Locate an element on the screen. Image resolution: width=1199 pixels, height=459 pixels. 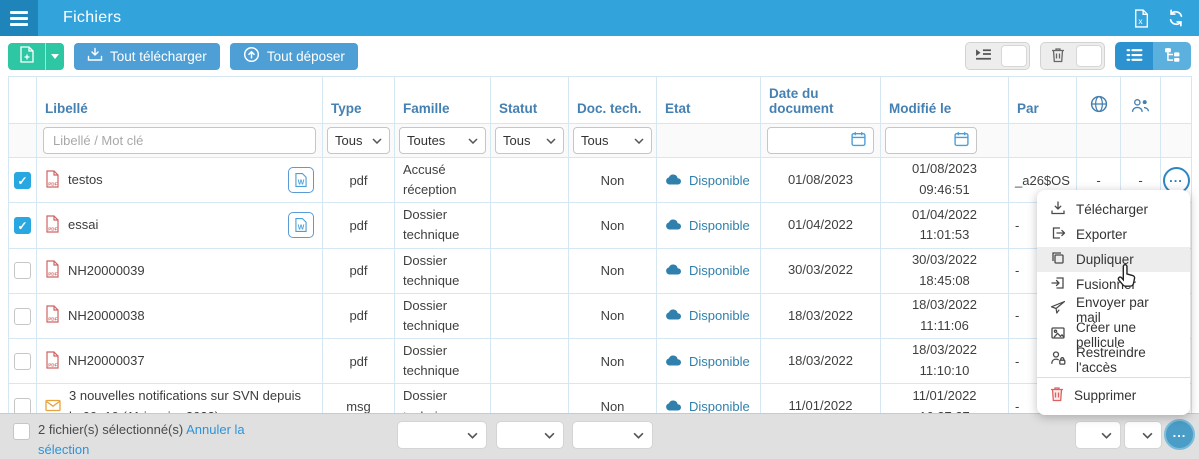
col-type: Type is located at coordinates (358, 100).